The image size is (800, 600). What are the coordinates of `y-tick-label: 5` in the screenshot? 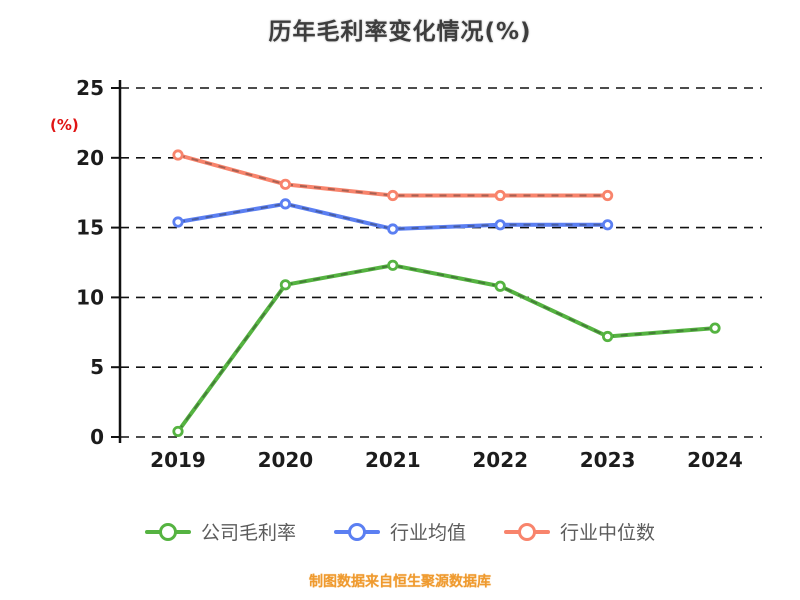 It's located at (97, 367).